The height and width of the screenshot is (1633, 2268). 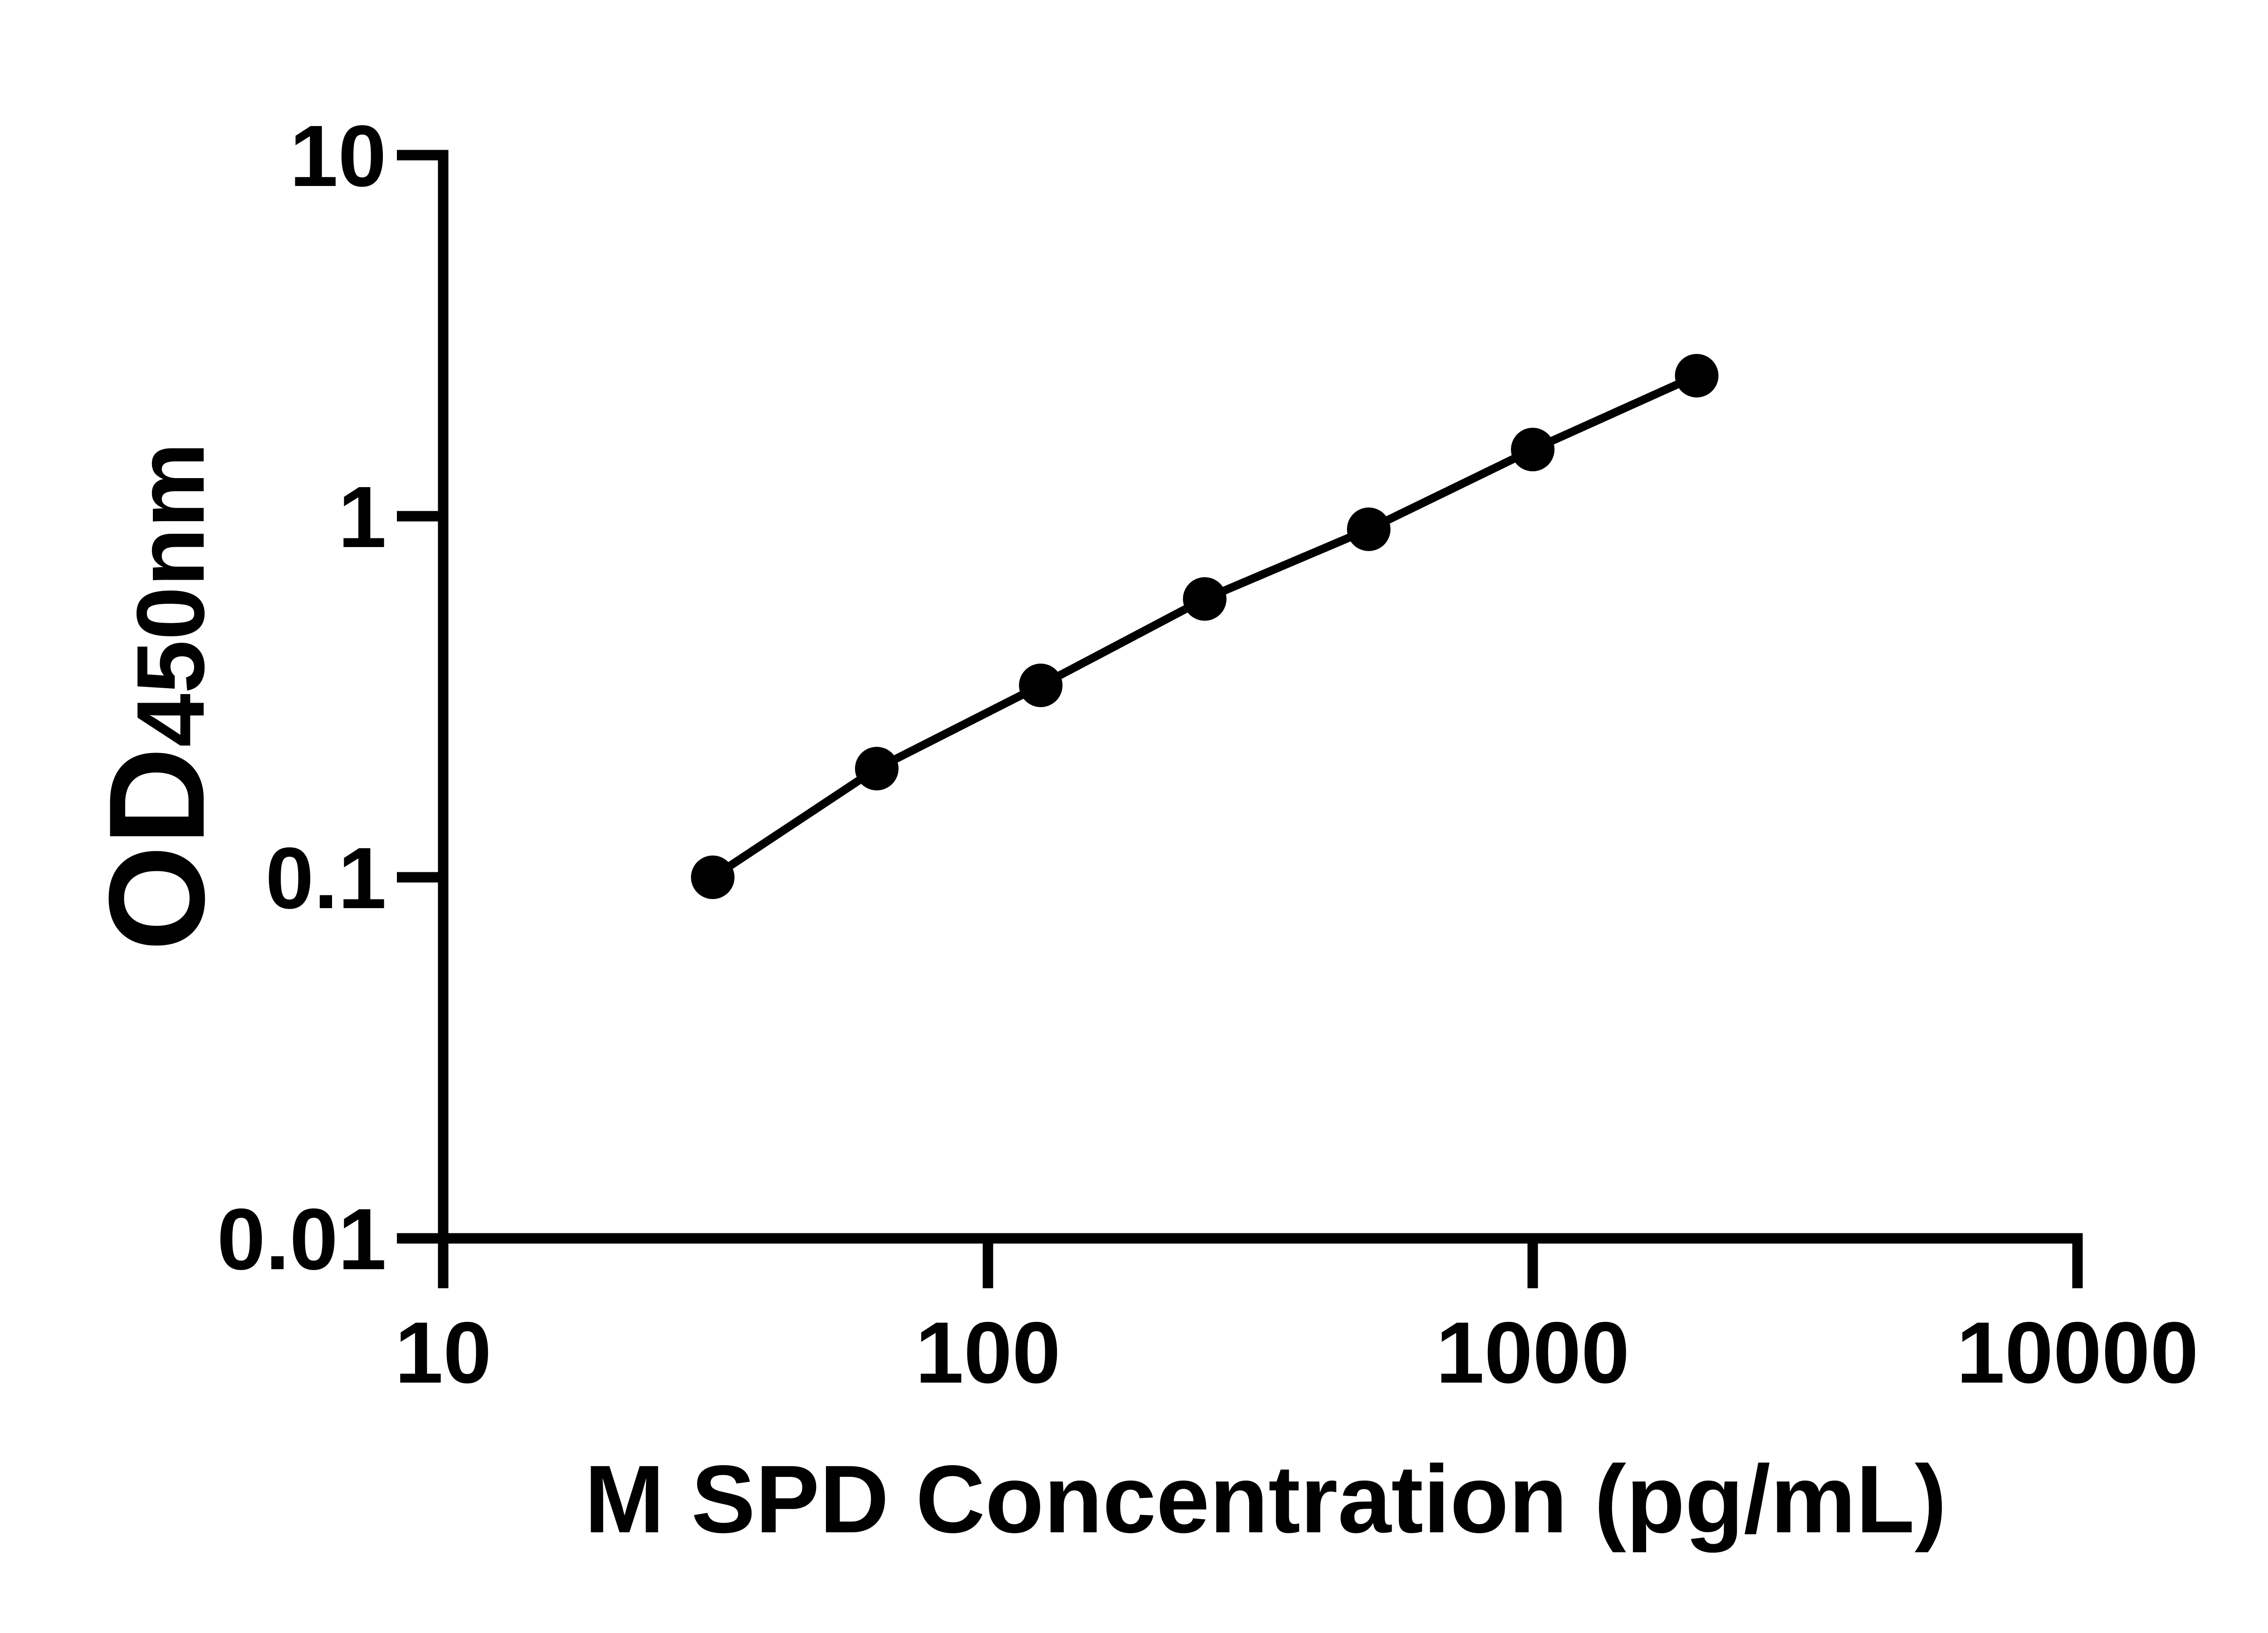 I want to click on y-axis-title-subscript: 450nm, so click(x=171, y=594).